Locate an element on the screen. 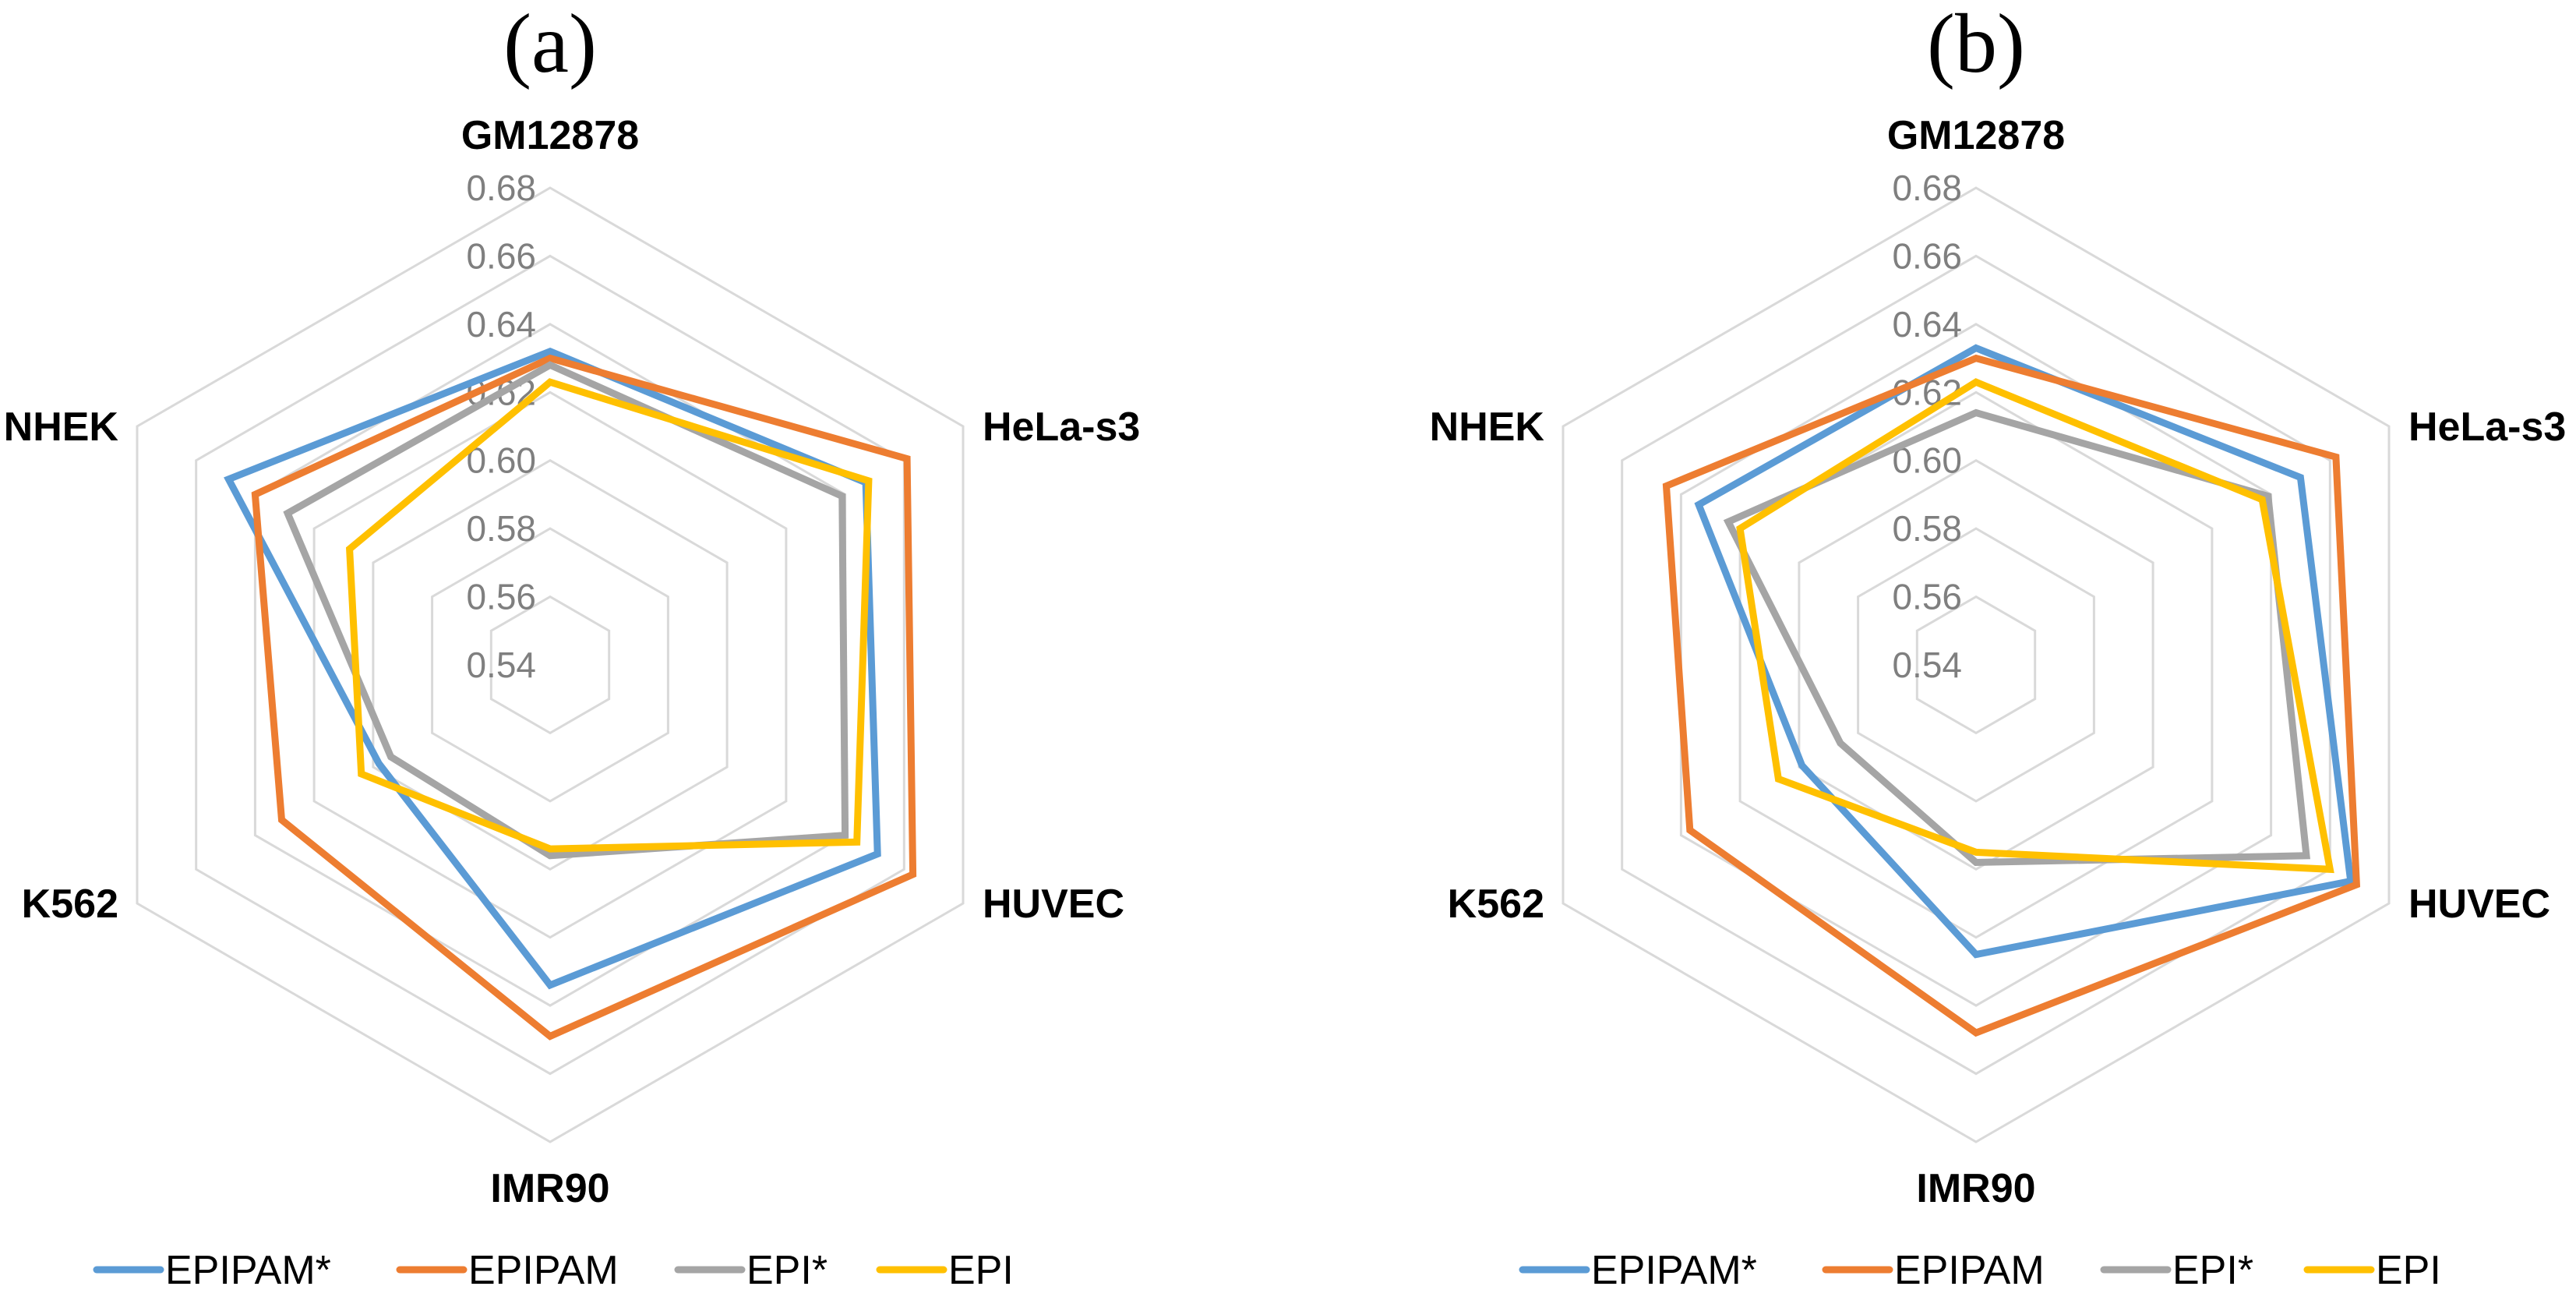 This screenshot has height=1304, width=2576. panel-title: (a) is located at coordinates (550, 45).